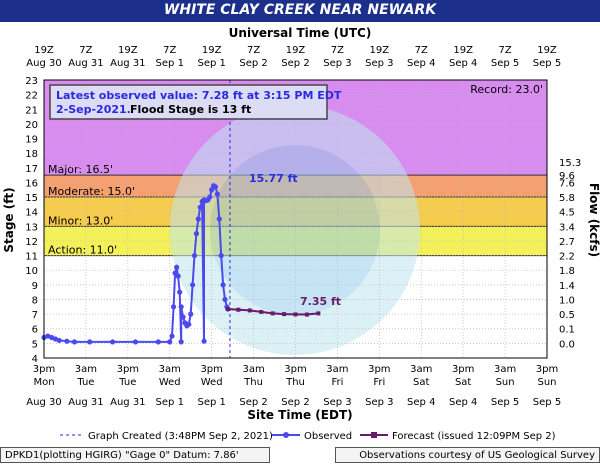 The width and height of the screenshot is (600, 465). Describe the element at coordinates (170, 402) in the screenshot. I see `x-tick-date: Sep 1` at that location.